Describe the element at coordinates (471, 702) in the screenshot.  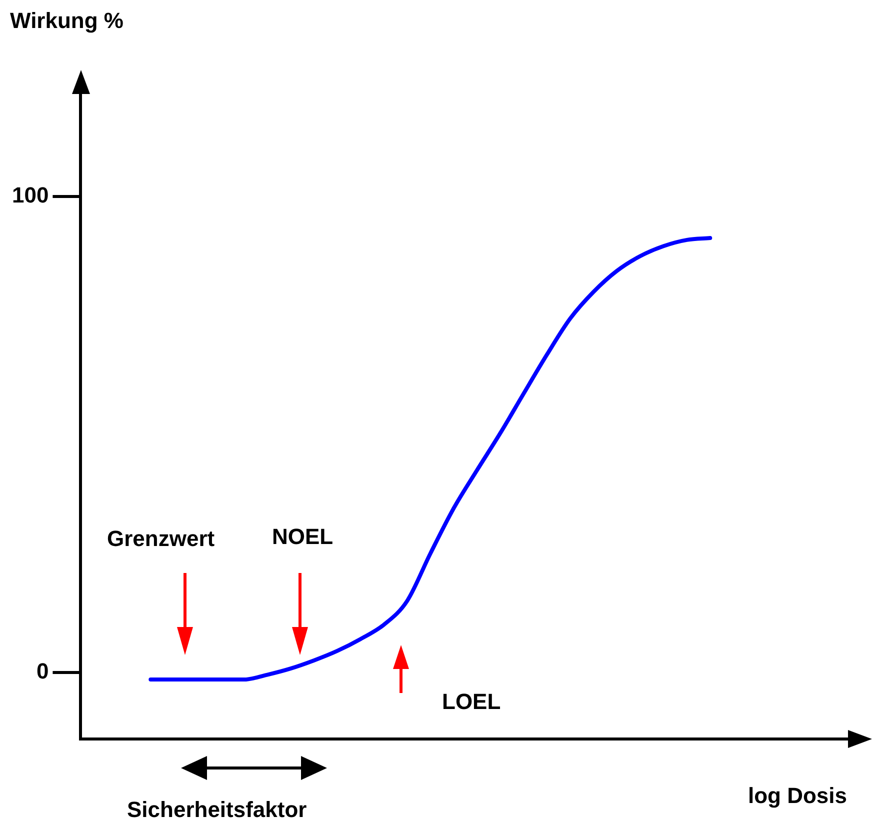
I see `annotation: LOEL` at that location.